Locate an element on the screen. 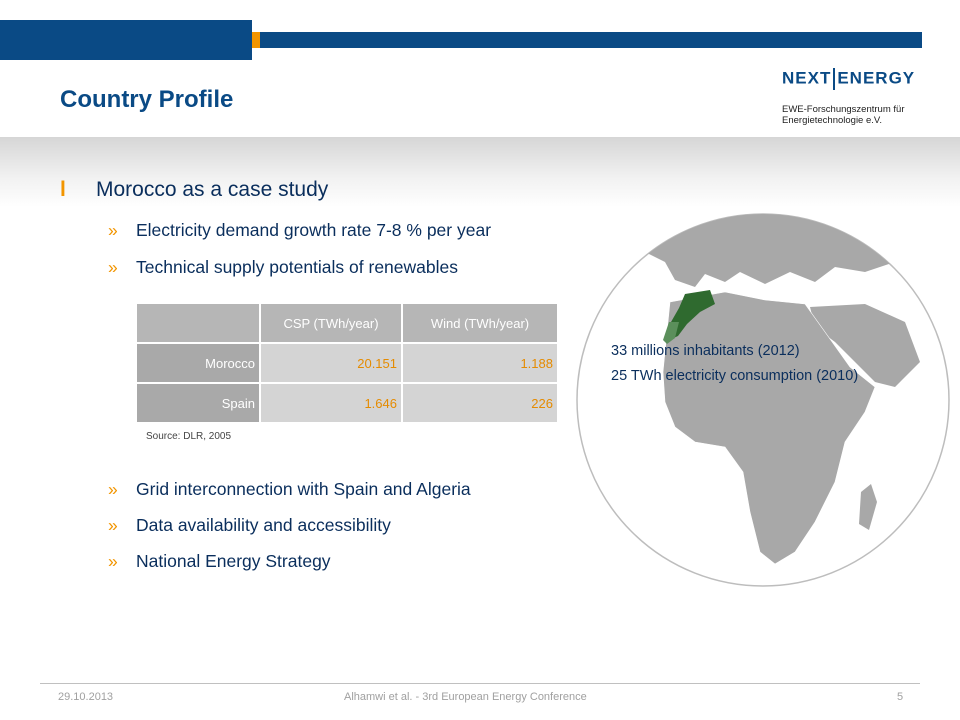  table-cell-wind: 226 is located at coordinates (480, 403).